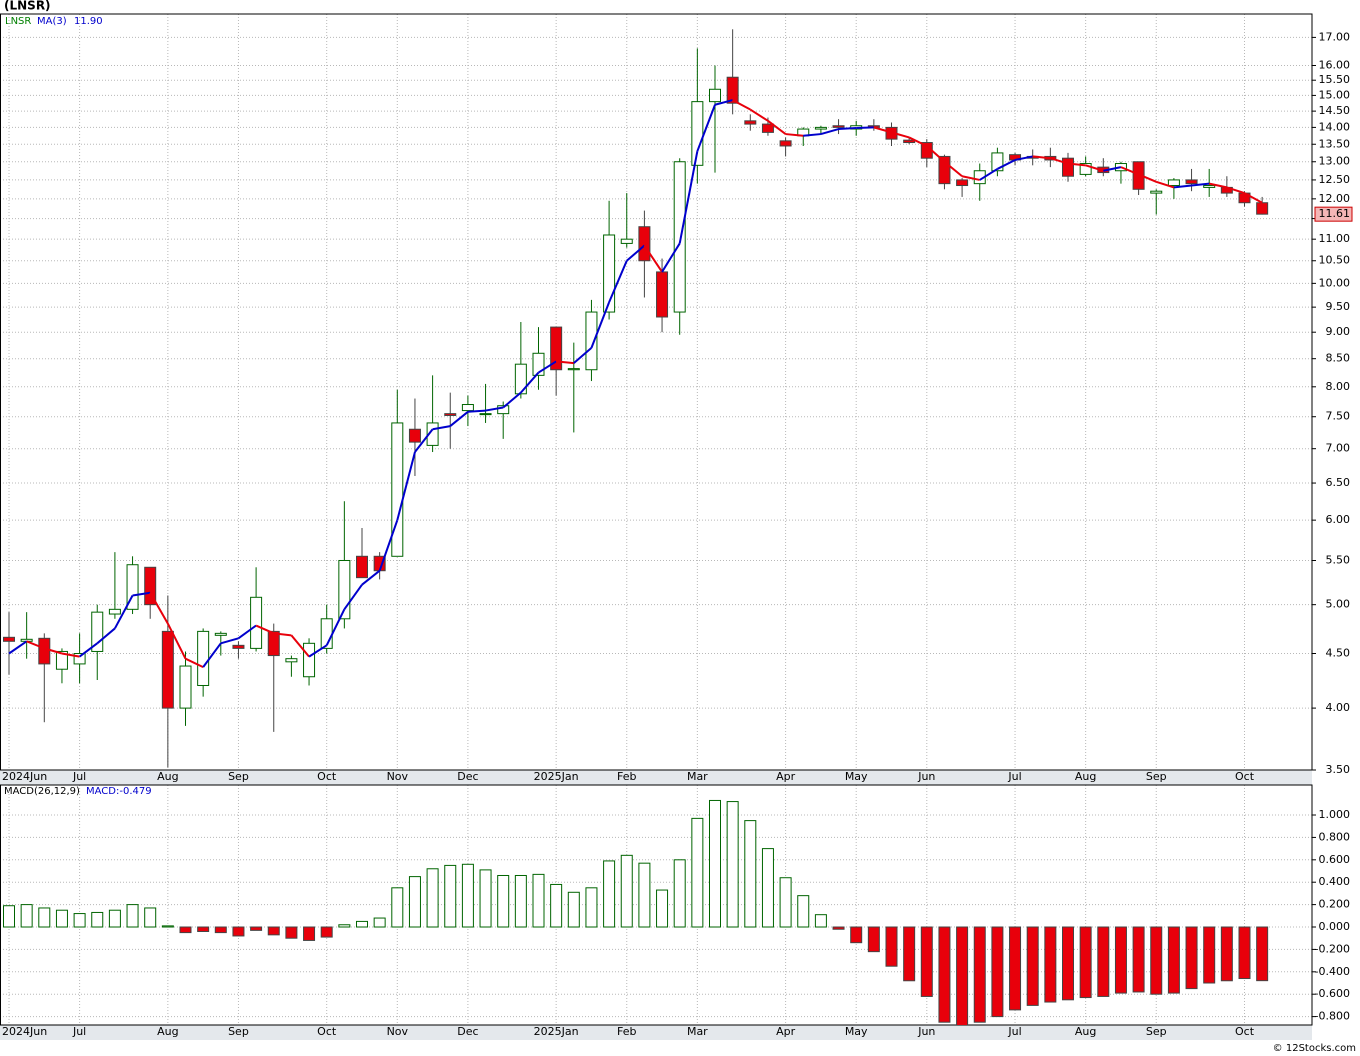  Describe the element at coordinates (1335, 213) in the screenshot. I see `last-price-label: 11.61` at that location.